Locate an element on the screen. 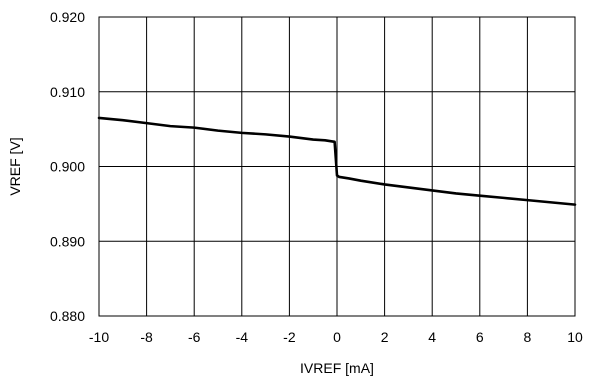 The height and width of the screenshot is (381, 589). x-tick-label: 8 is located at coordinates (528, 337).